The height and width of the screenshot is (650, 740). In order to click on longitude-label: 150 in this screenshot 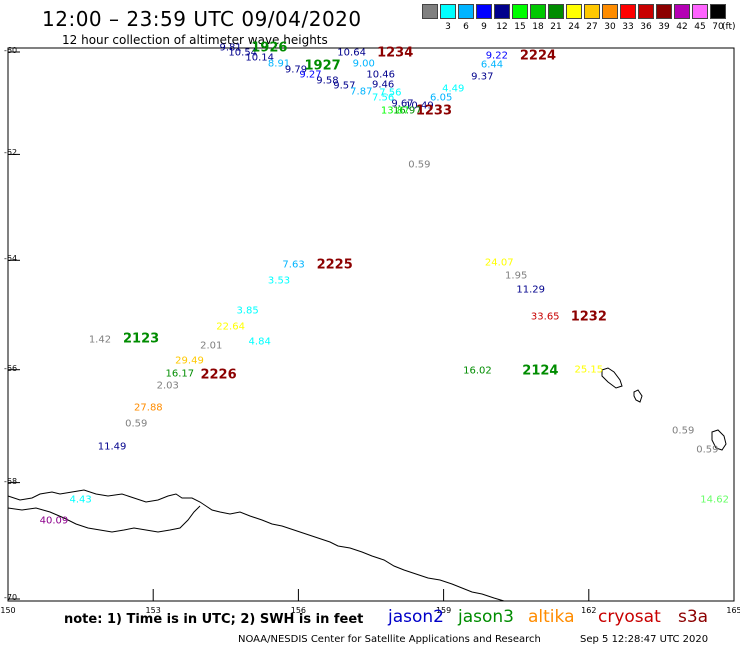, I will do `click(8, 610)`.